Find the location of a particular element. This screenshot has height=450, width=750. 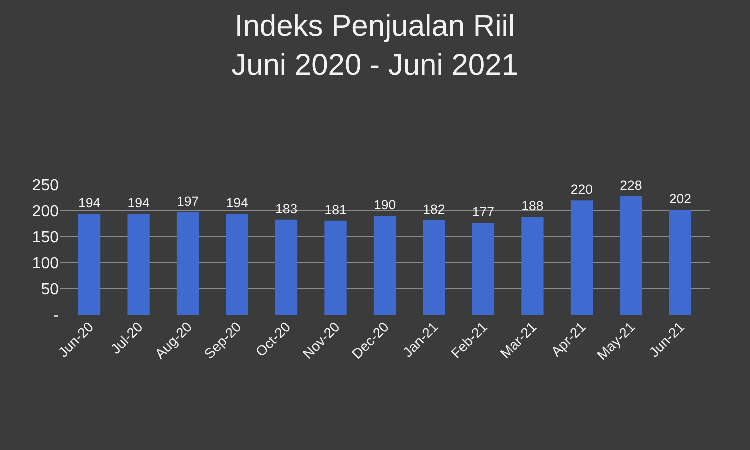

y-tick-label: 50 is located at coordinates (50, 290).